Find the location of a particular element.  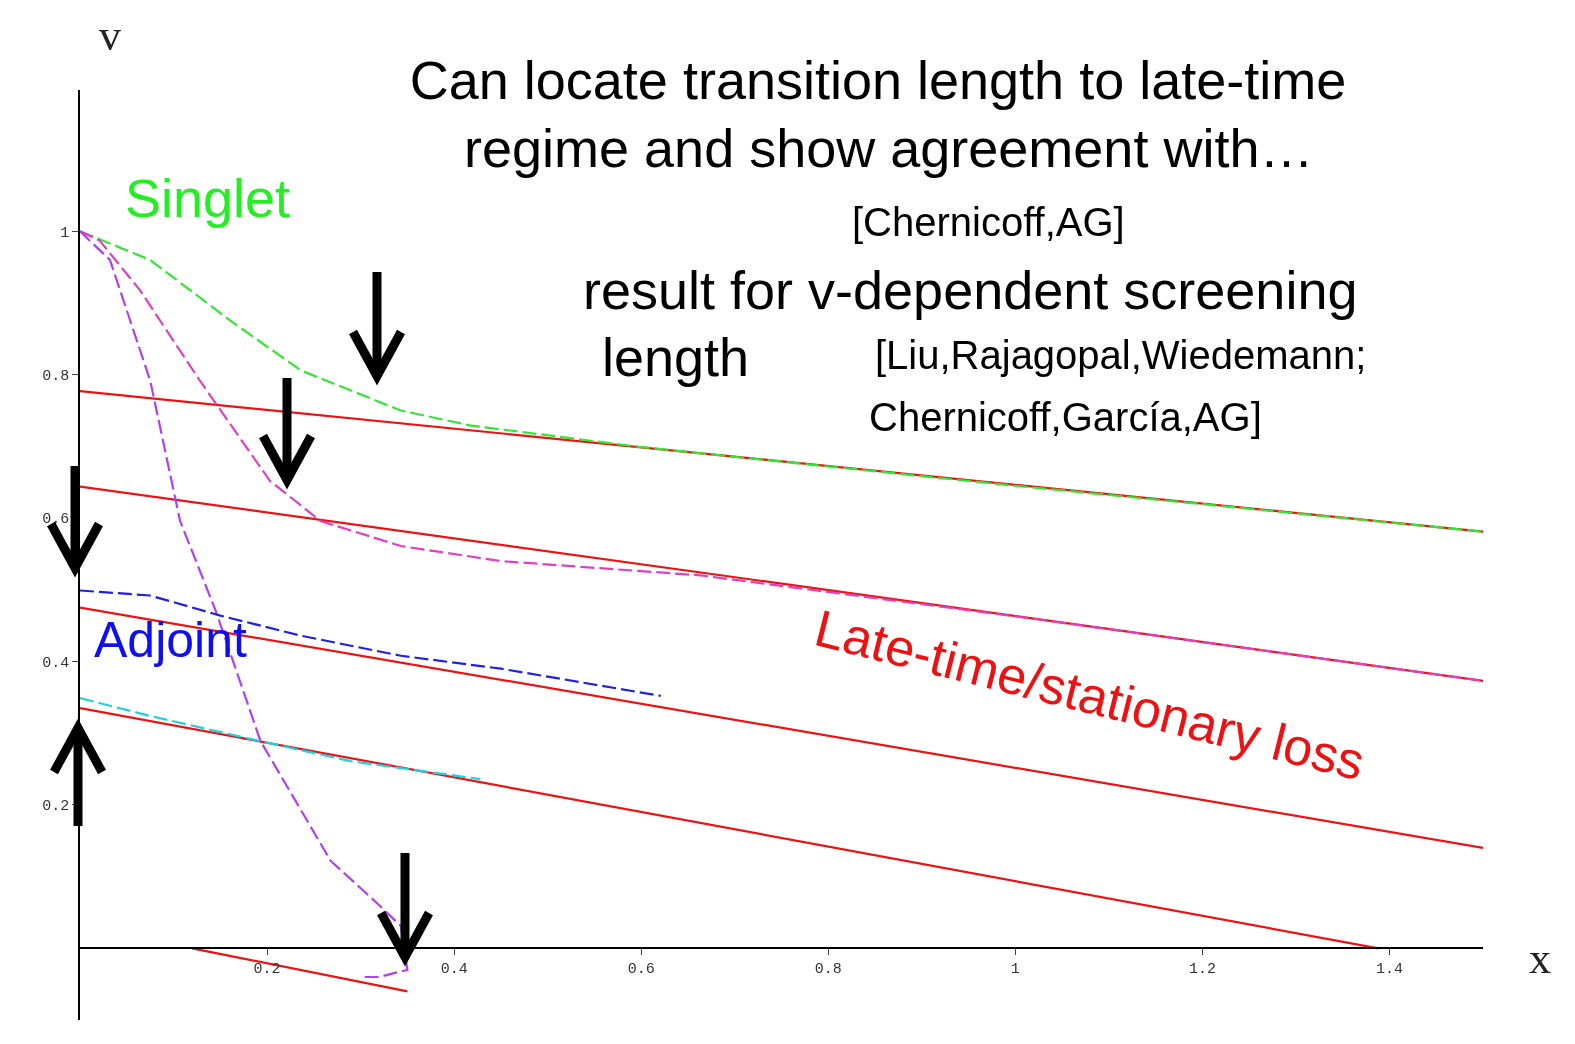

y-tick-label: 0.8 is located at coordinates (56, 376).